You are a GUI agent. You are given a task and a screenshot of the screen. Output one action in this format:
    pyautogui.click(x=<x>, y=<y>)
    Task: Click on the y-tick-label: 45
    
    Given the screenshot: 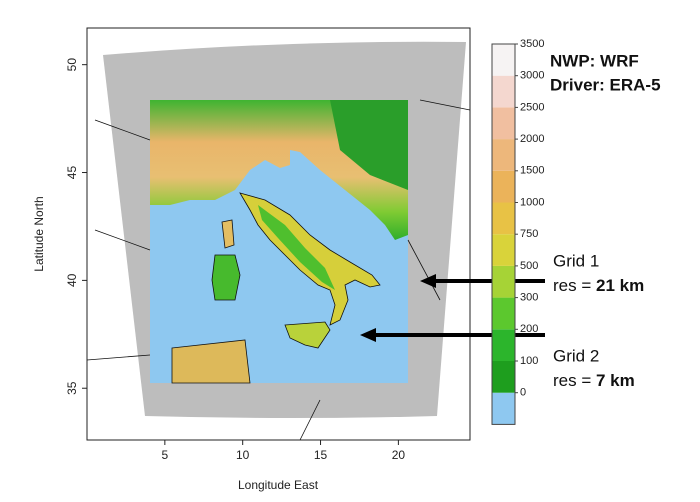 What is the action you would take?
    pyautogui.click(x=72, y=173)
    